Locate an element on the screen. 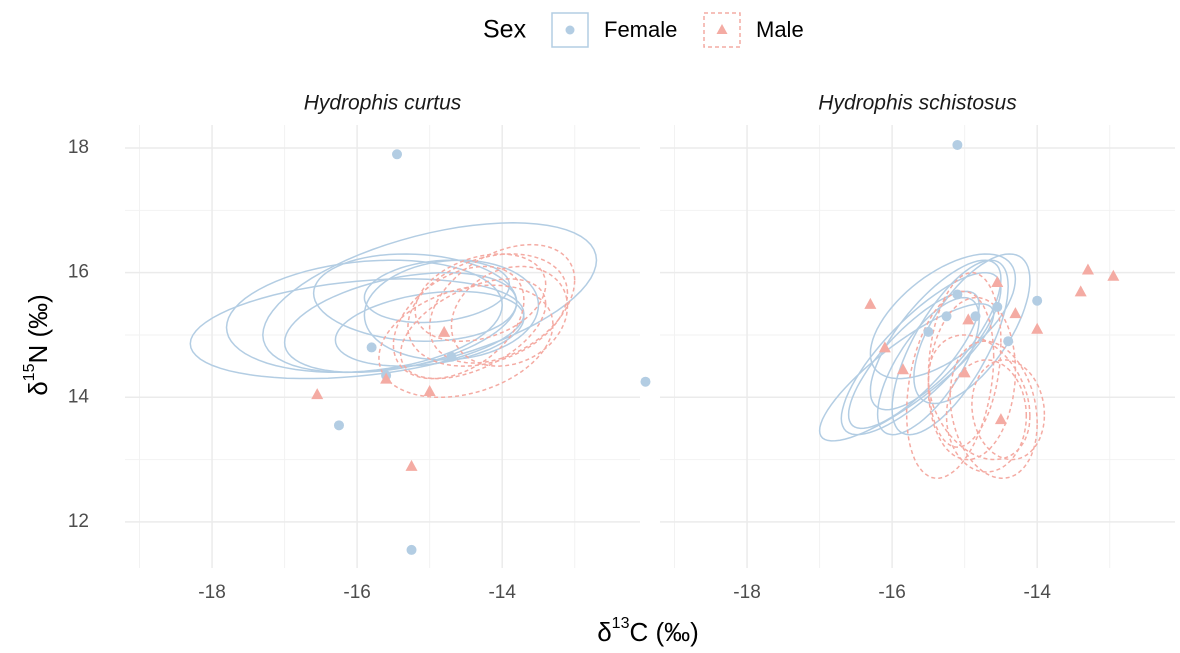  facet-title: Hydrophis schistosus is located at coordinates (917, 103).